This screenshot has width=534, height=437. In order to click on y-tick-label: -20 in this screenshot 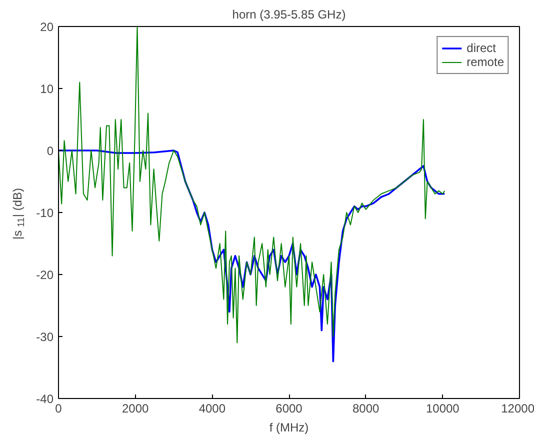, I will do `click(45, 275)`.